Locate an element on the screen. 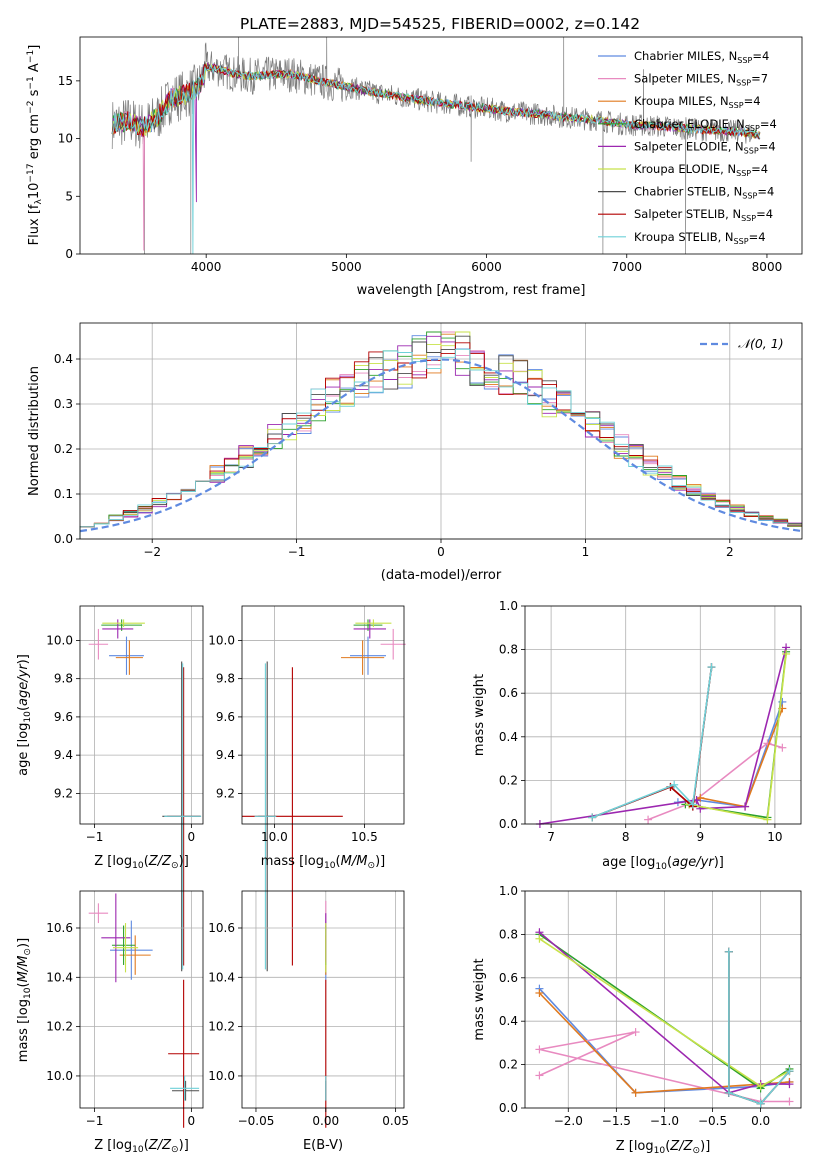 This screenshot has width=819, height=1170. plot-area-weight-vs-age is located at coordinates (663, 735).